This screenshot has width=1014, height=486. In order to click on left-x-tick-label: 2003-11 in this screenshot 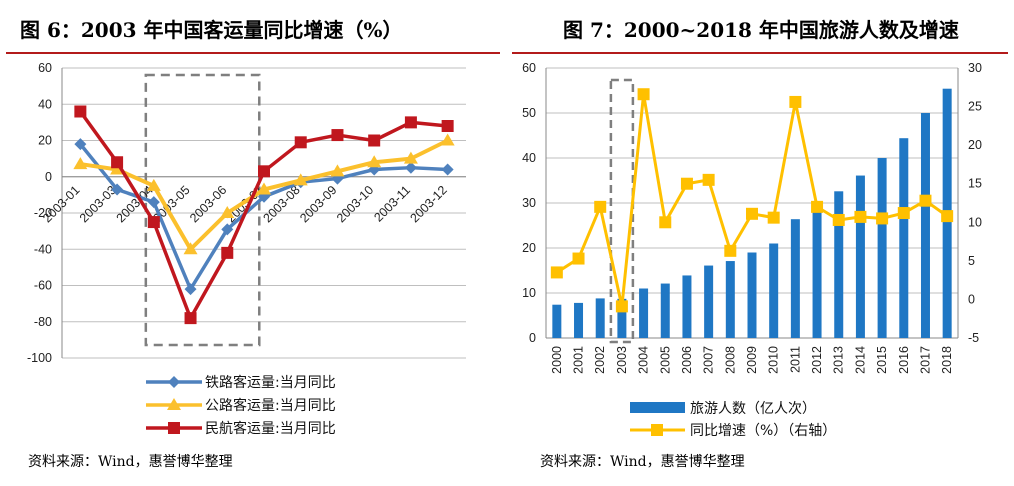, I will do `click(392, 204)`.